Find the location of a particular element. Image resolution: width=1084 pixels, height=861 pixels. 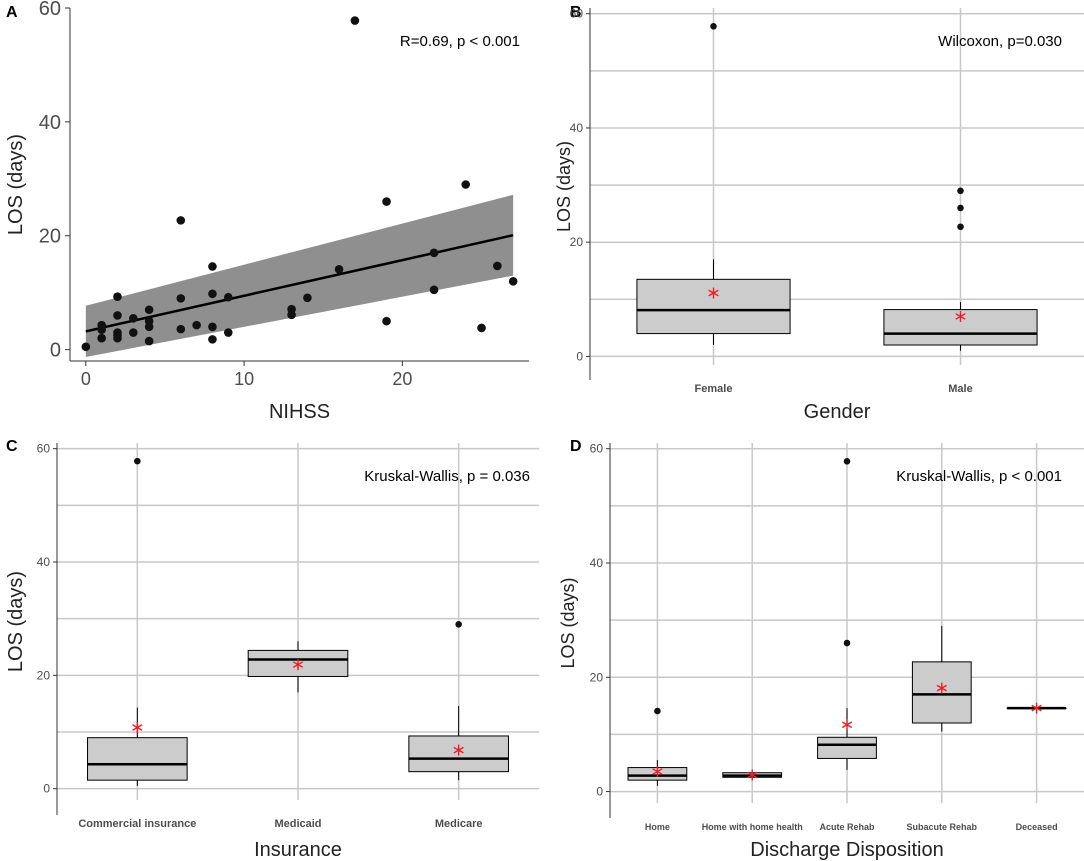

x-tick-label: Medicaid is located at coordinates (297, 824).